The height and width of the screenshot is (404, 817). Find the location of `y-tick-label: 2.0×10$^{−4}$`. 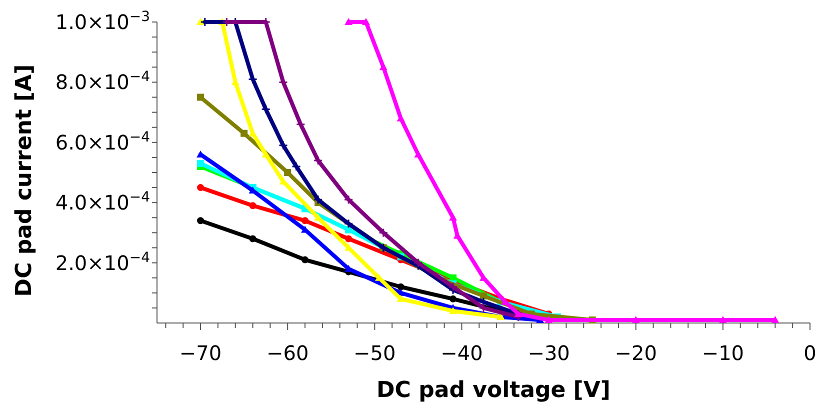

y-tick-label: 2.0×10$^{−4}$ is located at coordinates (102, 262).